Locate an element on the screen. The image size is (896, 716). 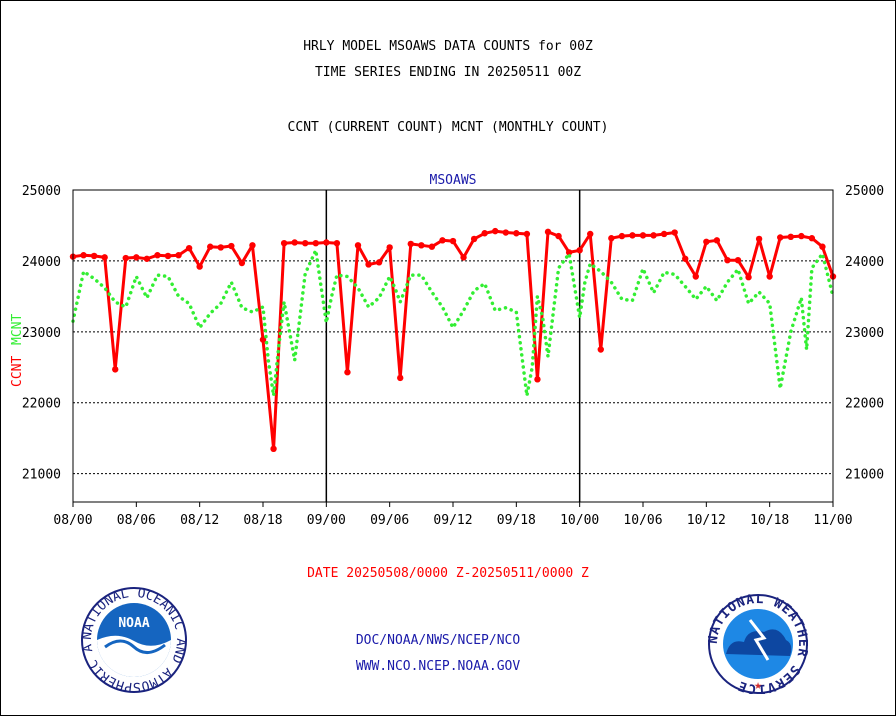
y-tick-label-right: 25000 is located at coordinates (864, 191).